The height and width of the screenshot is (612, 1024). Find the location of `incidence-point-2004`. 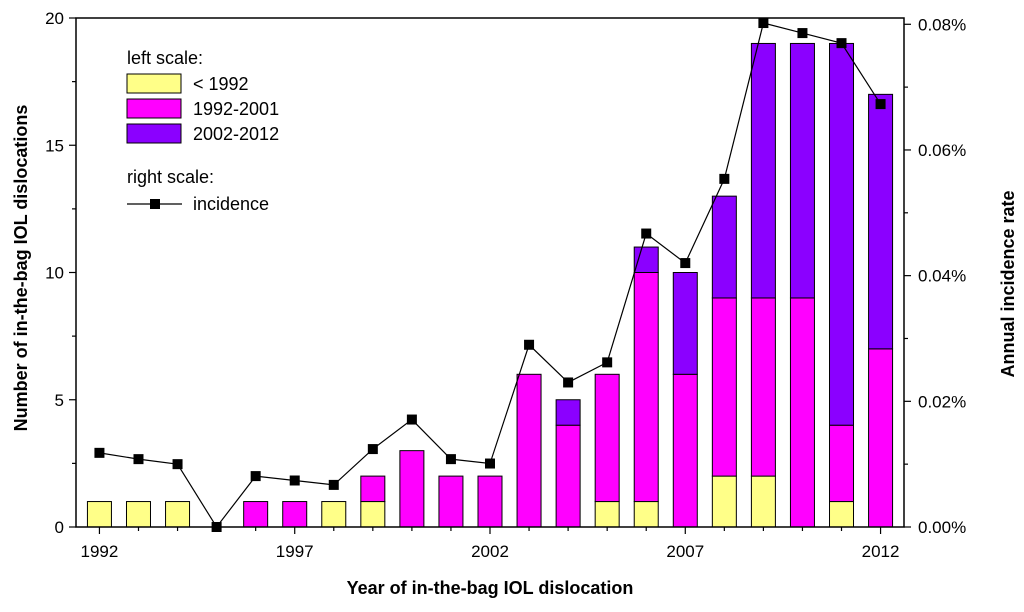

incidence-point-2004 is located at coordinates (568, 382).